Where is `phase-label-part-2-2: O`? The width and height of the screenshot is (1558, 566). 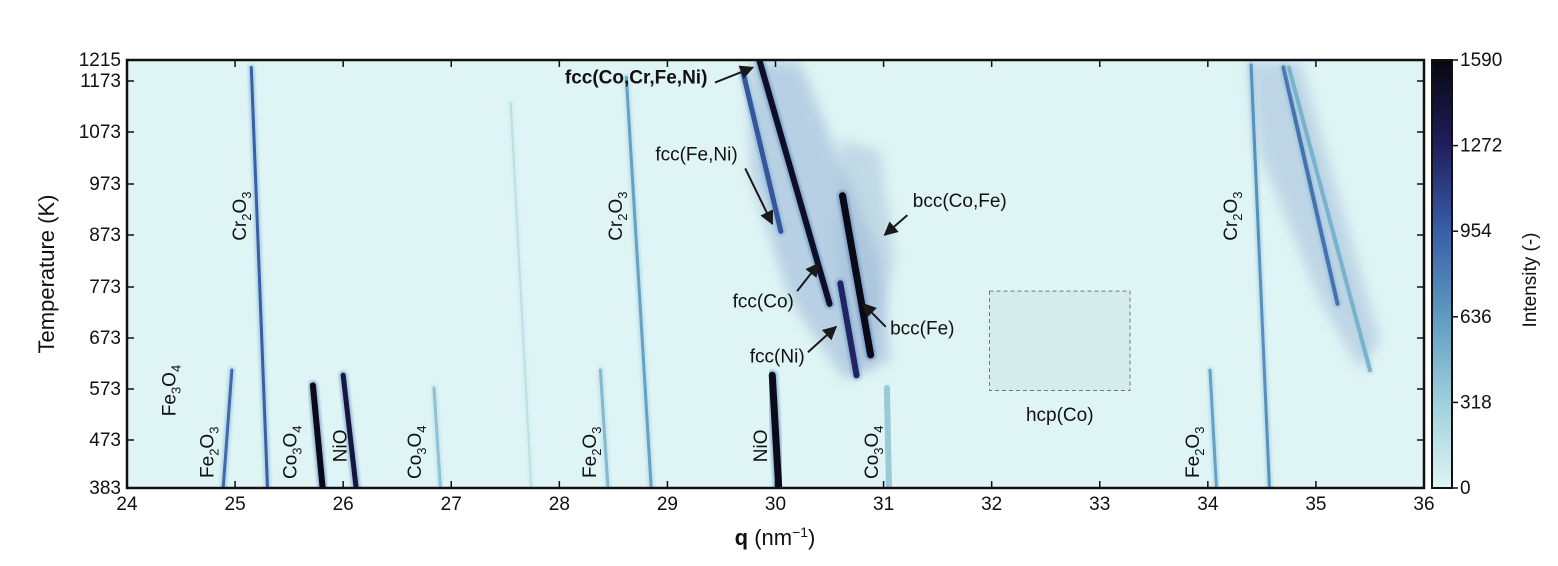 phase-label-part-2-2: O is located at coordinates (207, 441).